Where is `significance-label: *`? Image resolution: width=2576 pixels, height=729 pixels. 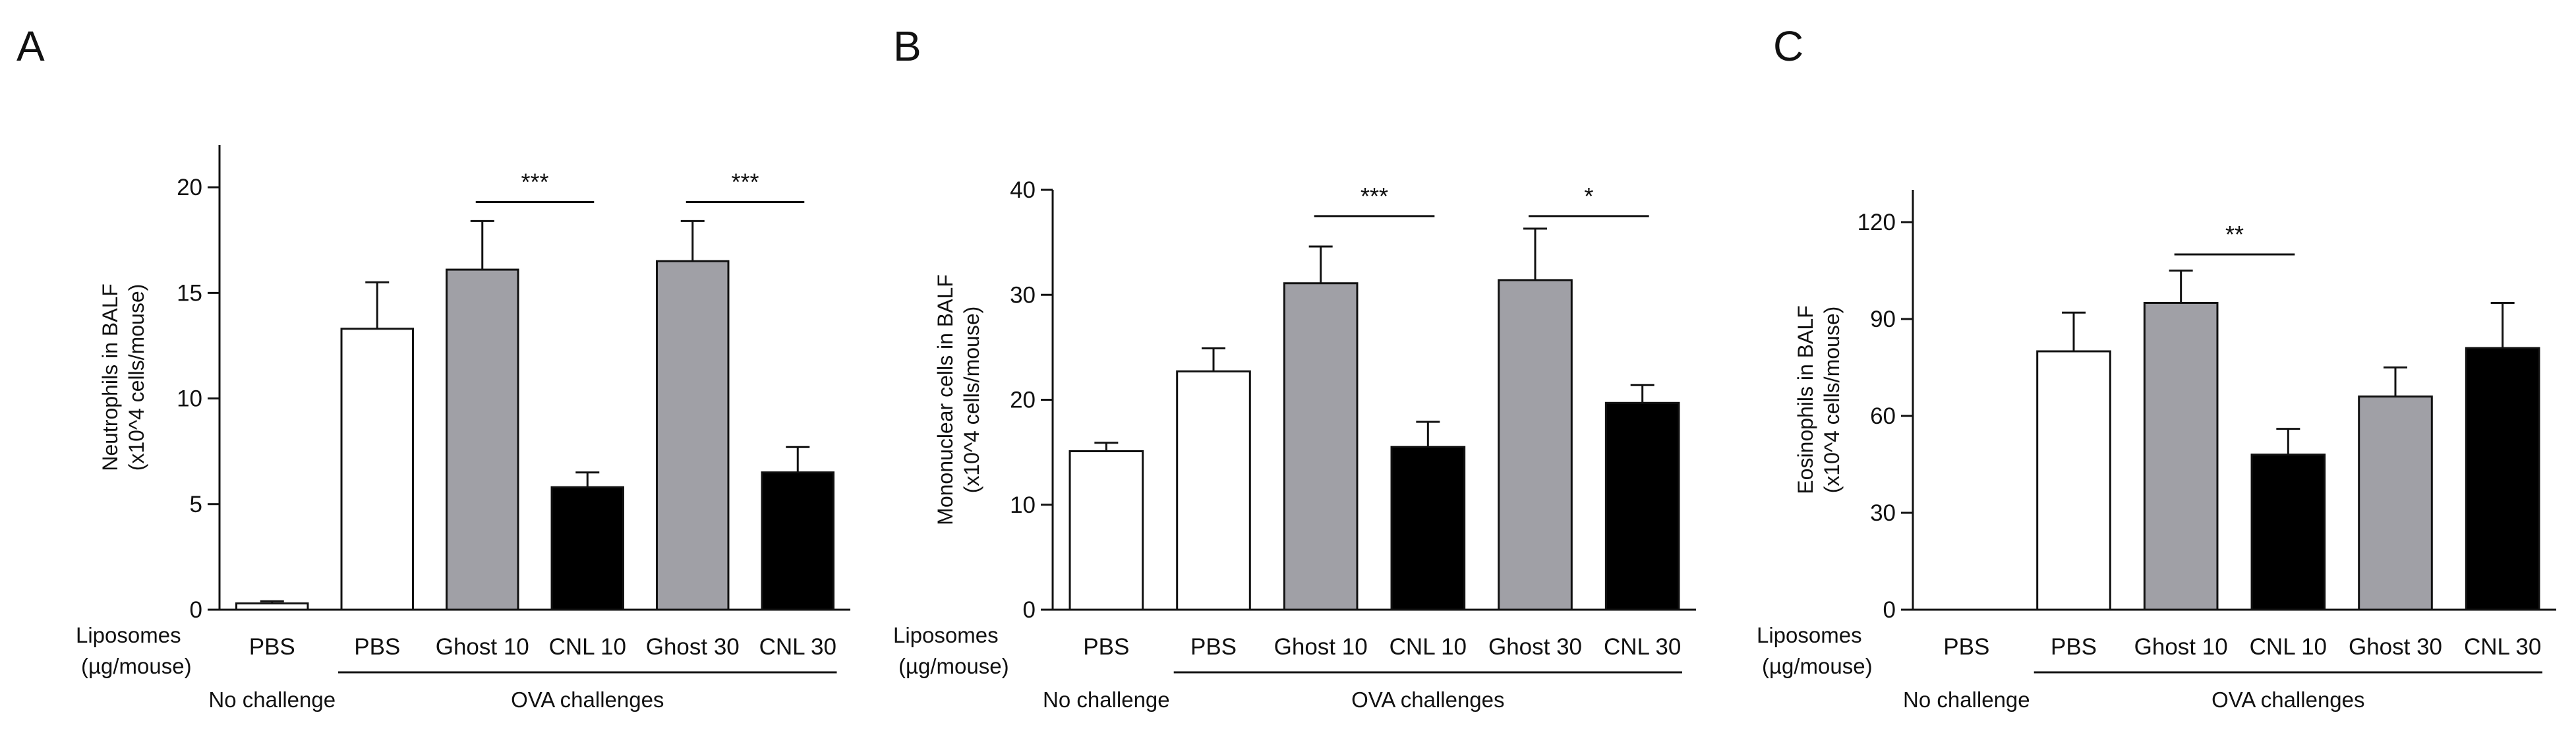 significance-label: * is located at coordinates (1589, 196).